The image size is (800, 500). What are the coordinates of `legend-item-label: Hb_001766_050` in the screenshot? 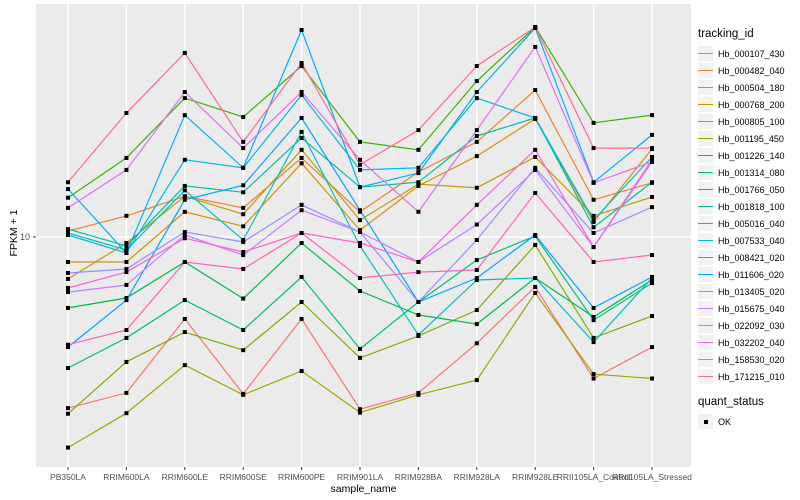 It's located at (751, 189).